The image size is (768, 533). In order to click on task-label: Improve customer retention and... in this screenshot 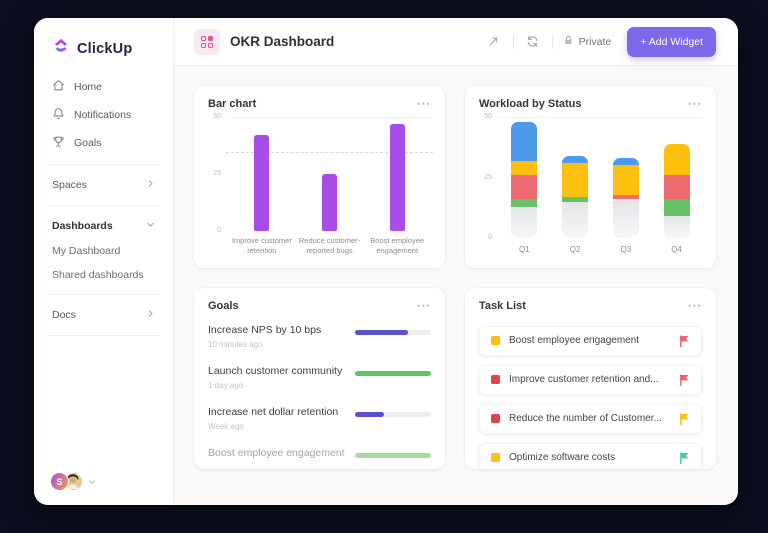, I will do `click(584, 379)`.